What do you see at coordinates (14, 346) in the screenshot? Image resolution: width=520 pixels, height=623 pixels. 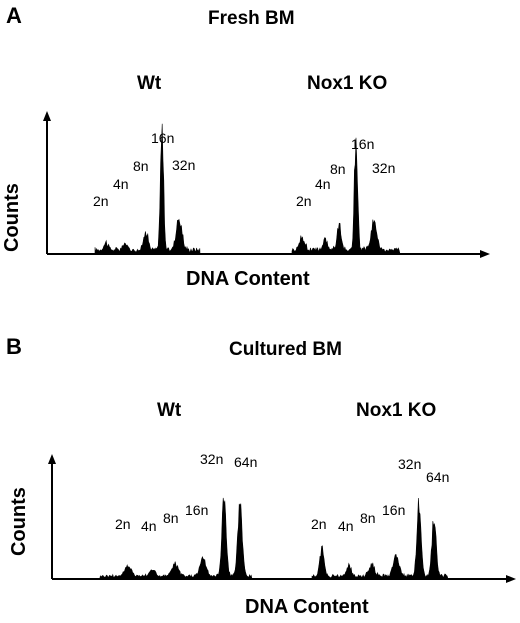 I see `panel-b-letter: B` at bounding box center [14, 346].